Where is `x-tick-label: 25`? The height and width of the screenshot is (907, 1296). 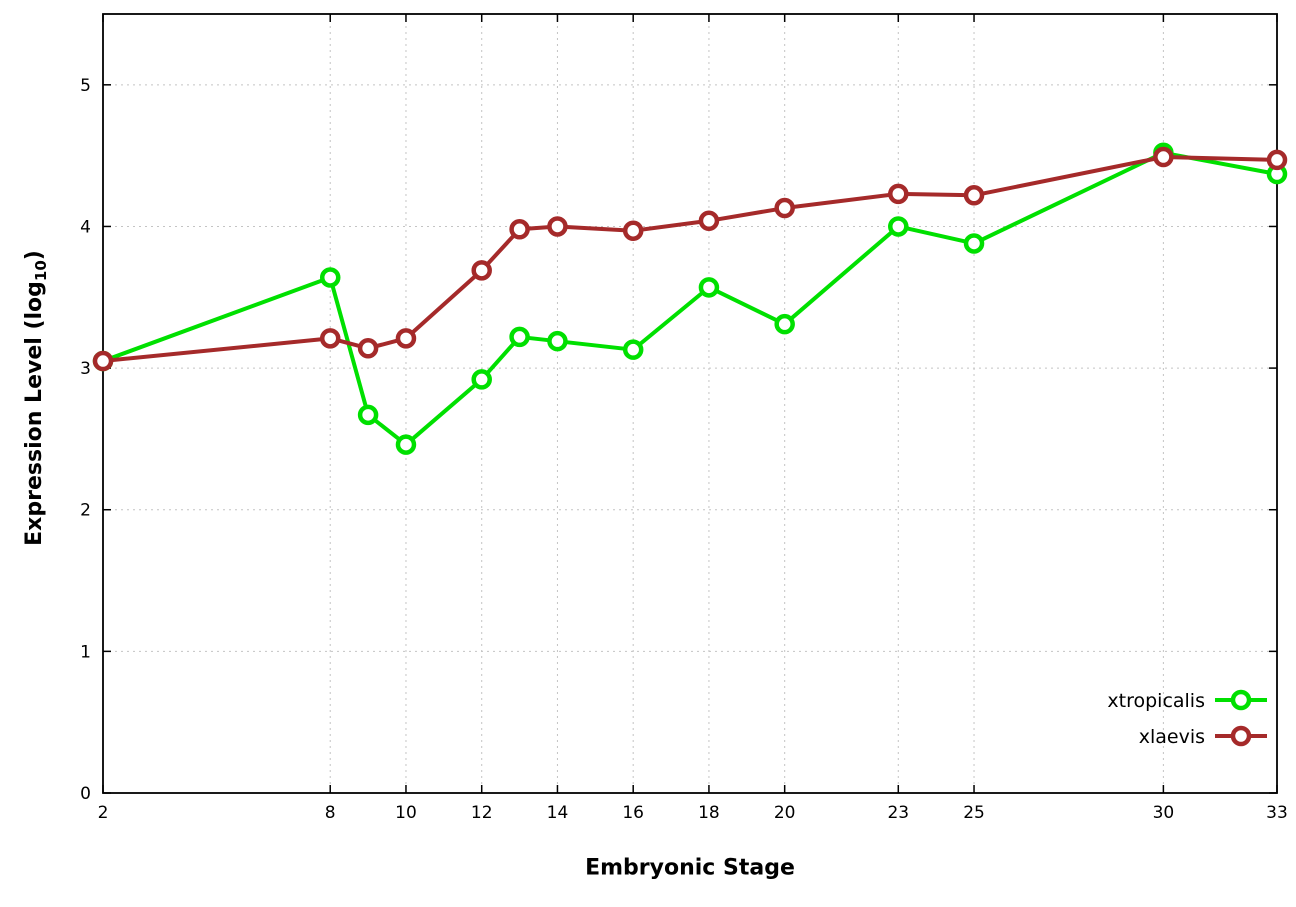 x-tick-label: 25 is located at coordinates (974, 813).